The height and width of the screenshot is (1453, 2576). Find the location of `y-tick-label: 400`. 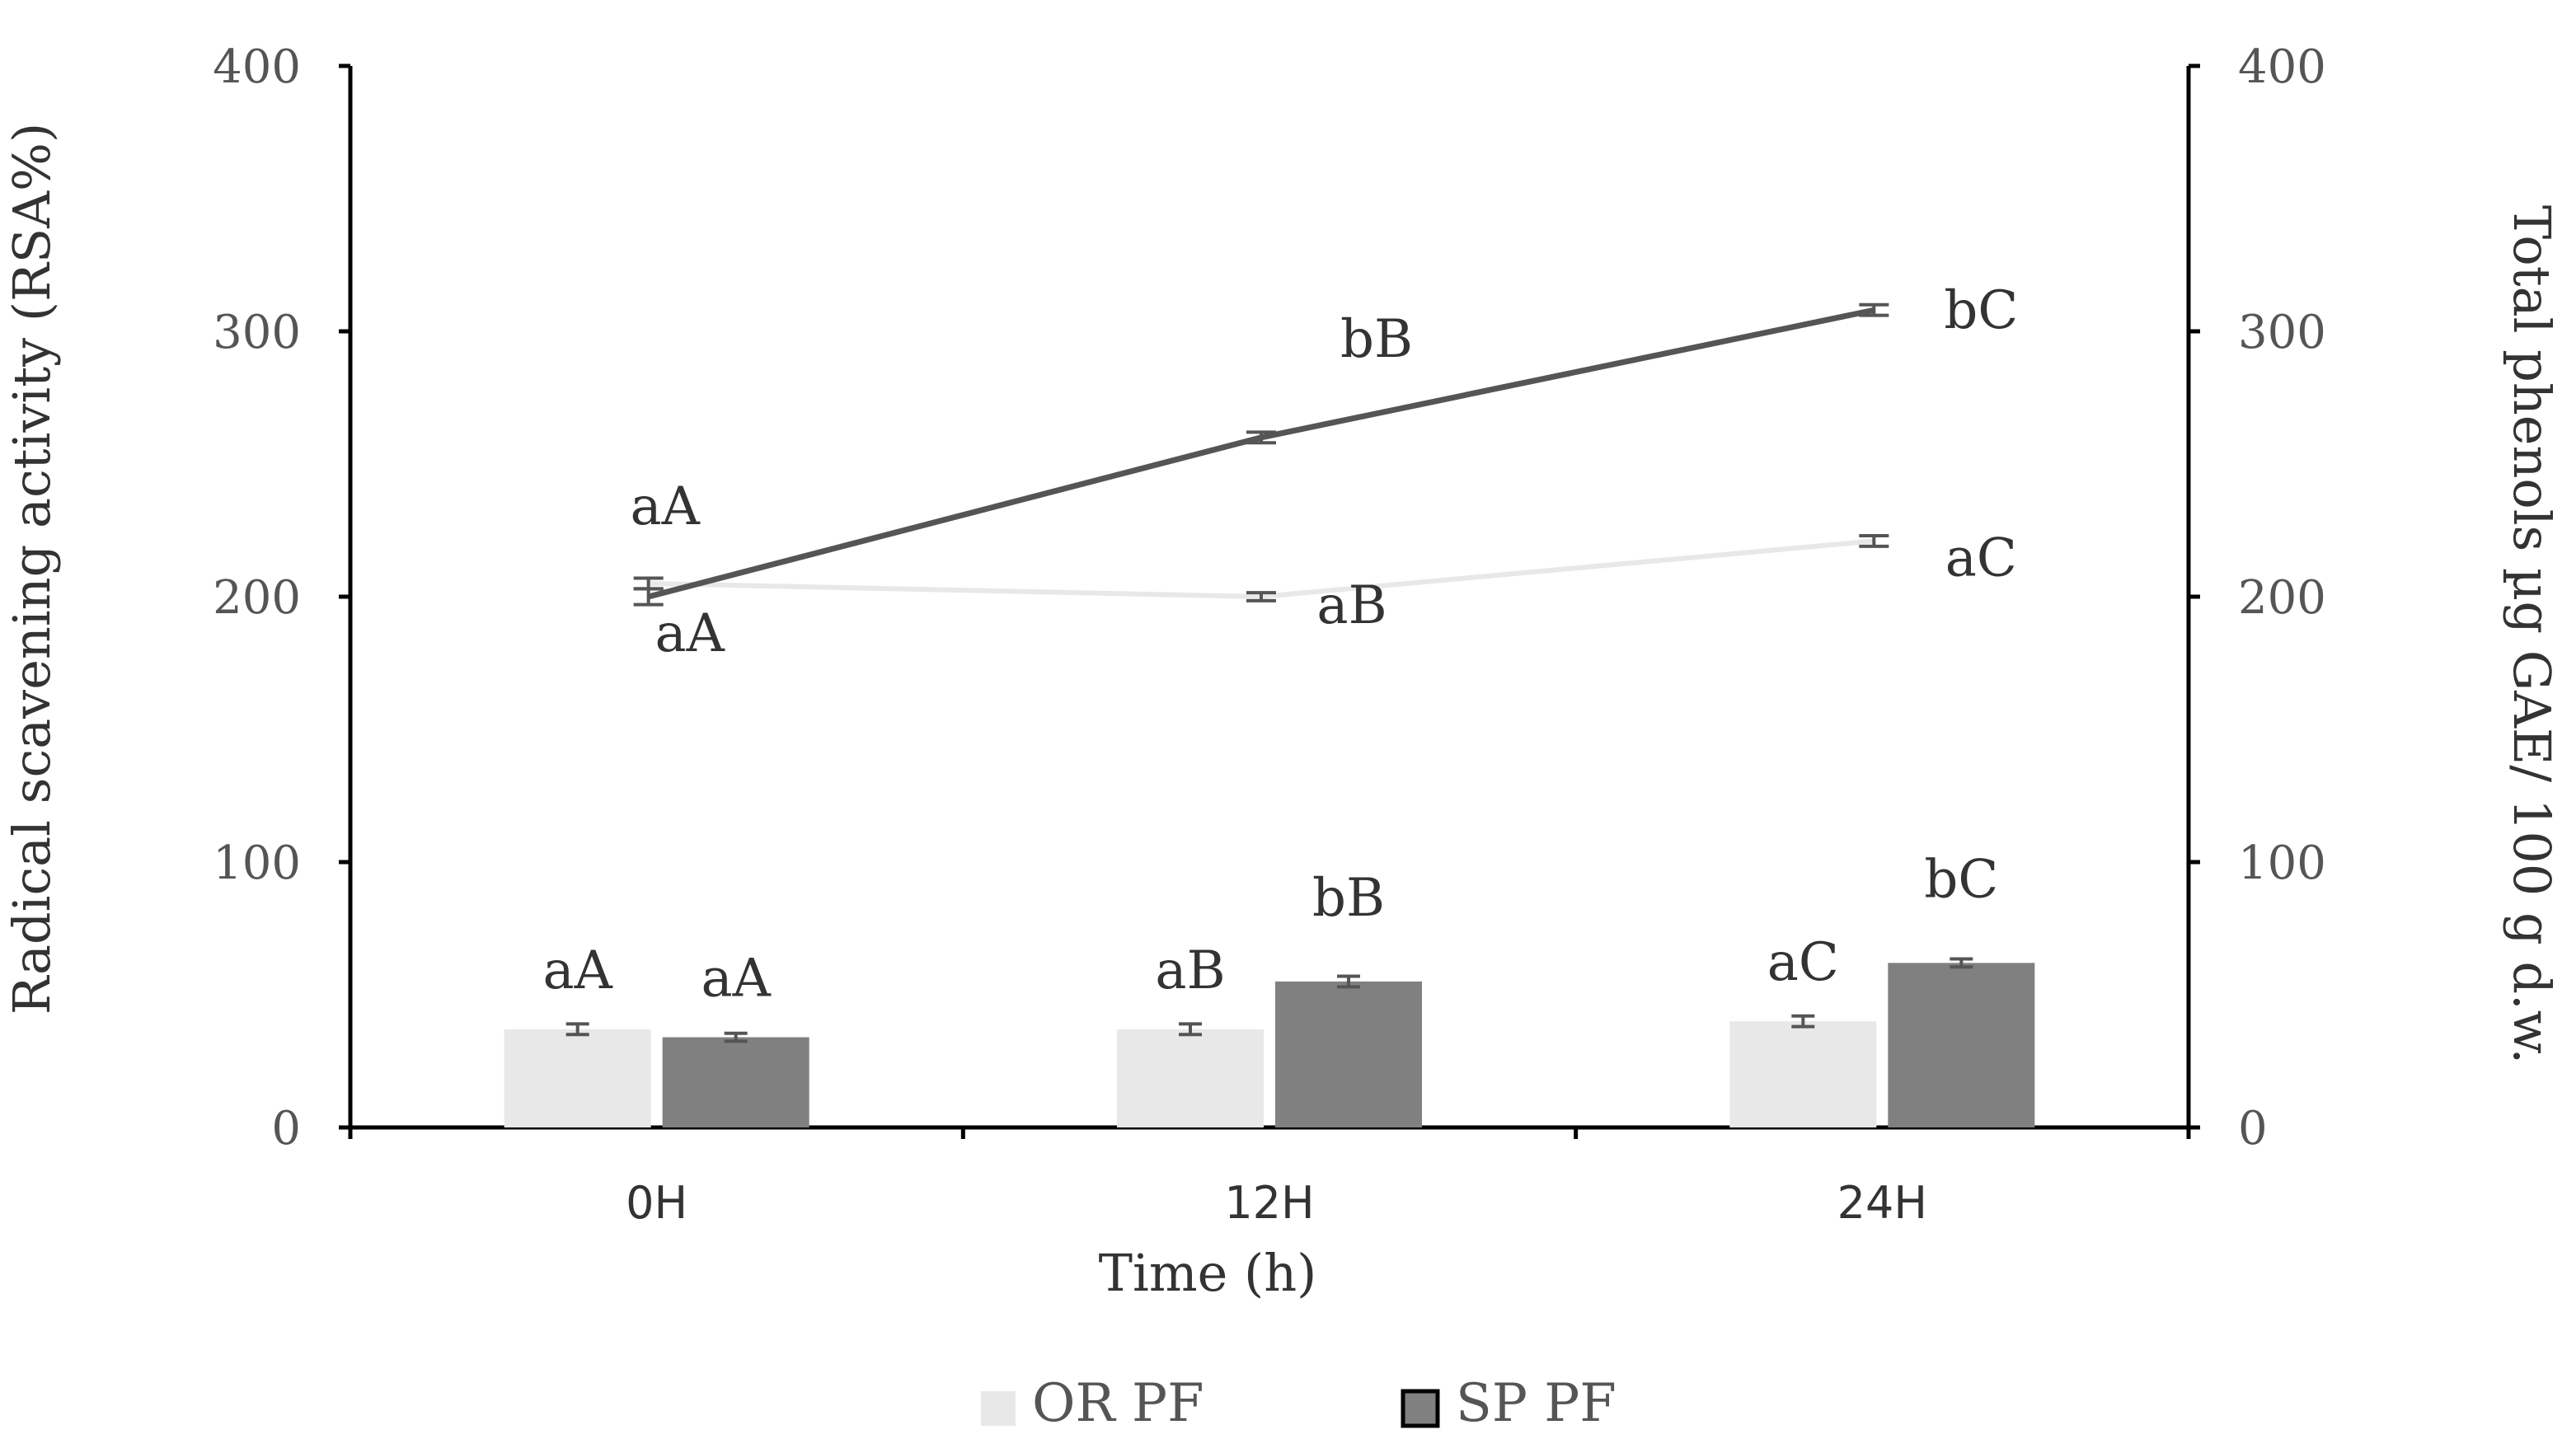

y-tick-label: 400 is located at coordinates (257, 67).